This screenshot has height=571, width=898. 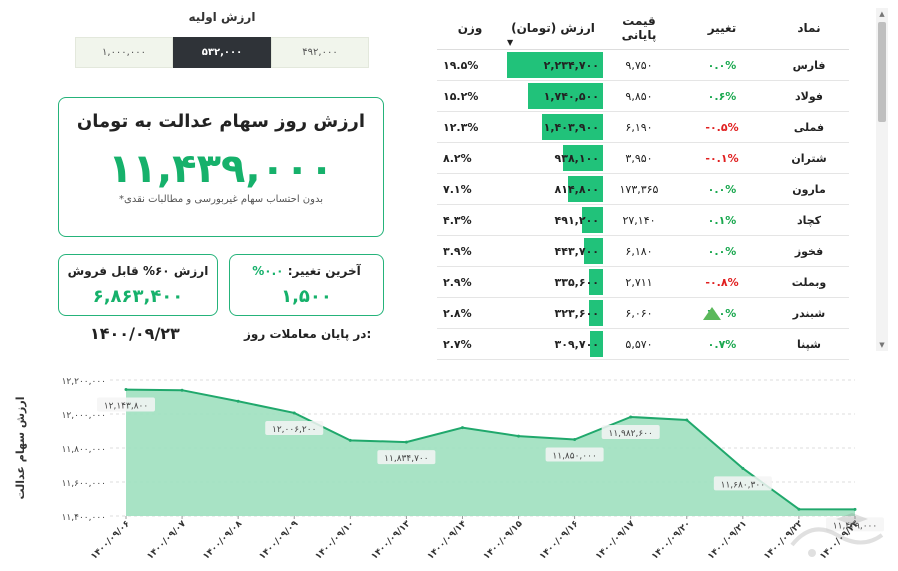 I want to click on initial-option-1000000: ۱,۰۰۰,۰۰۰, so click(x=124, y=52).